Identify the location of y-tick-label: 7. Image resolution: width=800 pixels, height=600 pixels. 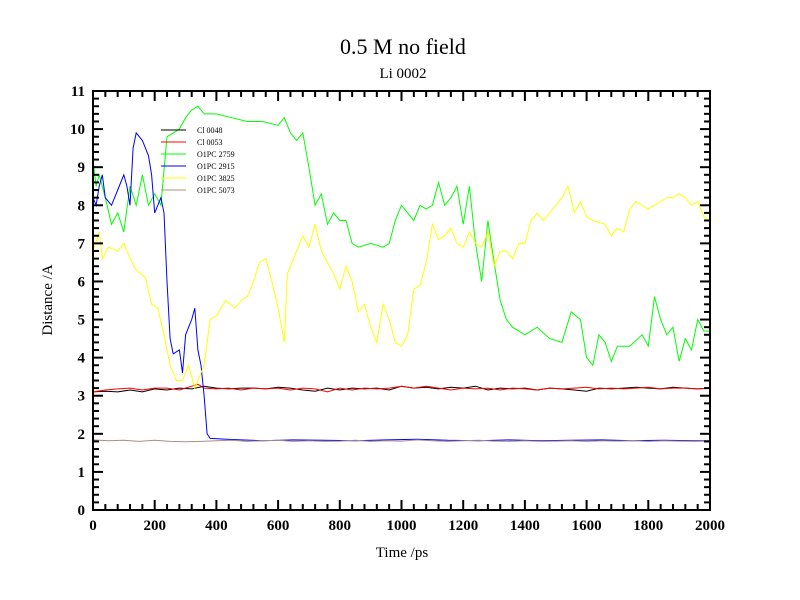
(82, 244).